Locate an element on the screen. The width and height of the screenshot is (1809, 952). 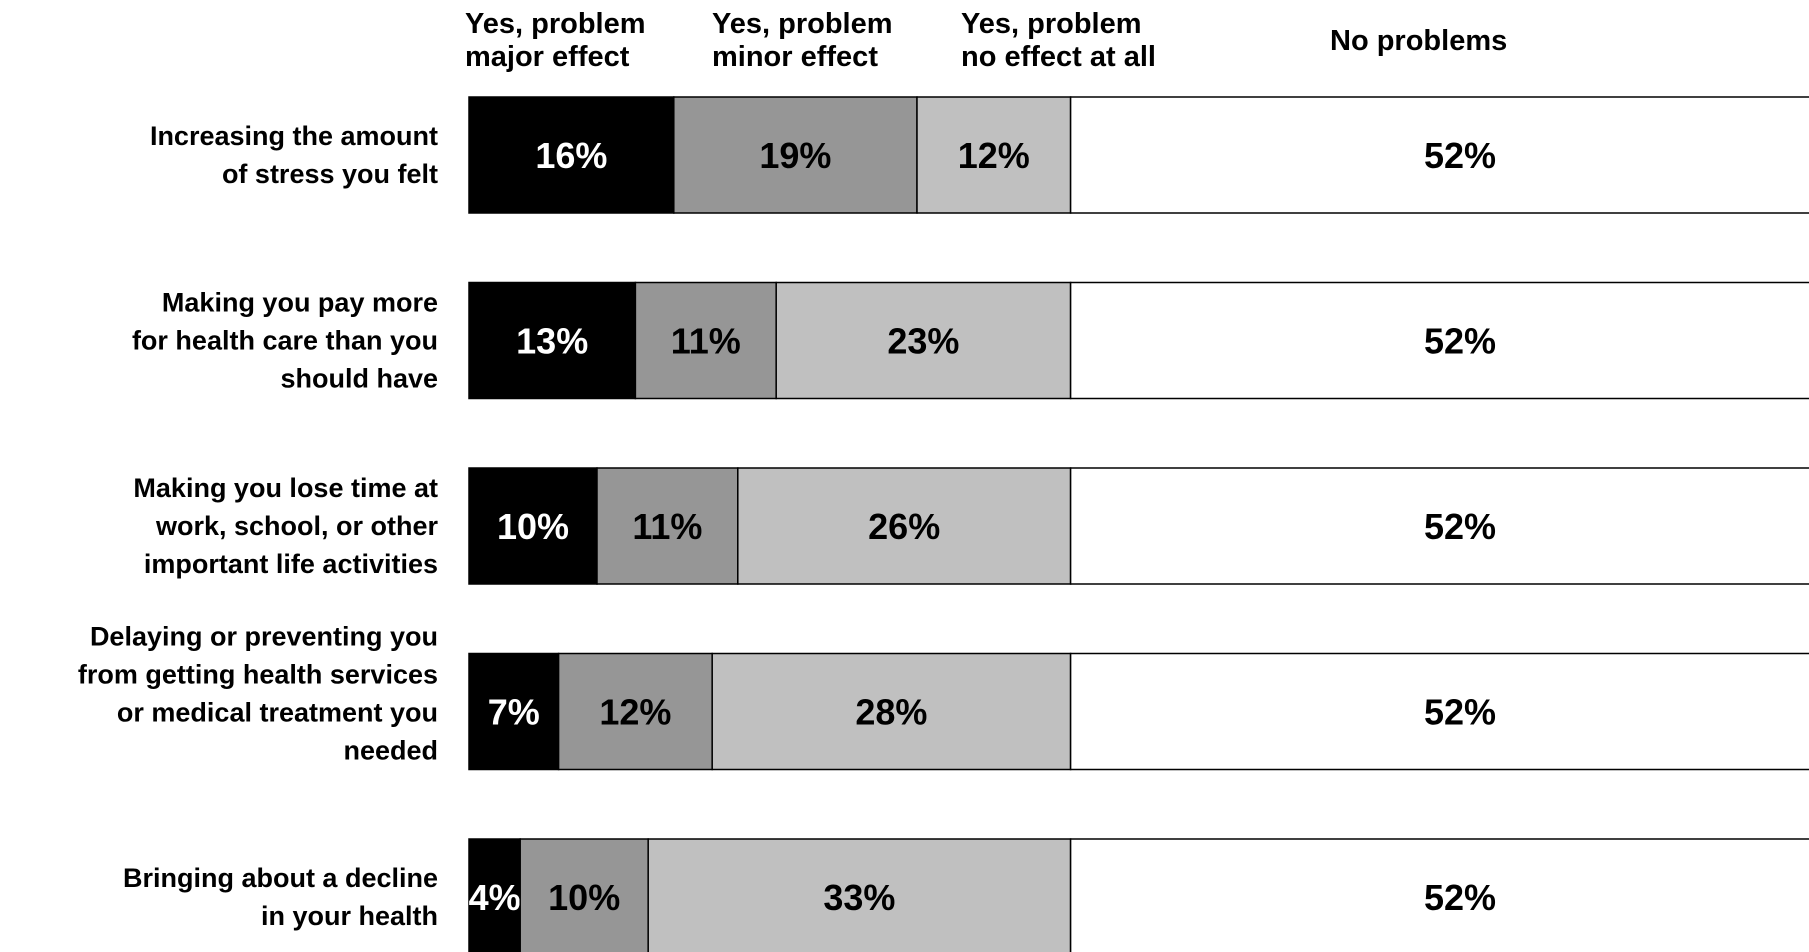
data-label: 13% is located at coordinates (552, 341).